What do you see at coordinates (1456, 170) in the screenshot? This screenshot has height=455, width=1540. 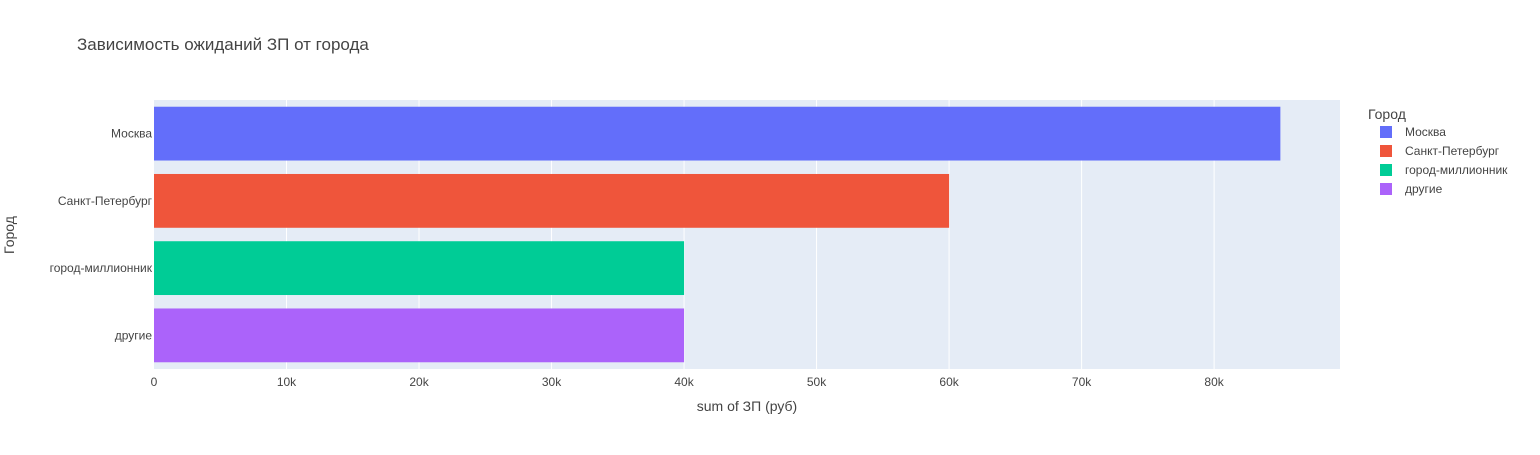 I see `legend-item-label: город-миллионник` at bounding box center [1456, 170].